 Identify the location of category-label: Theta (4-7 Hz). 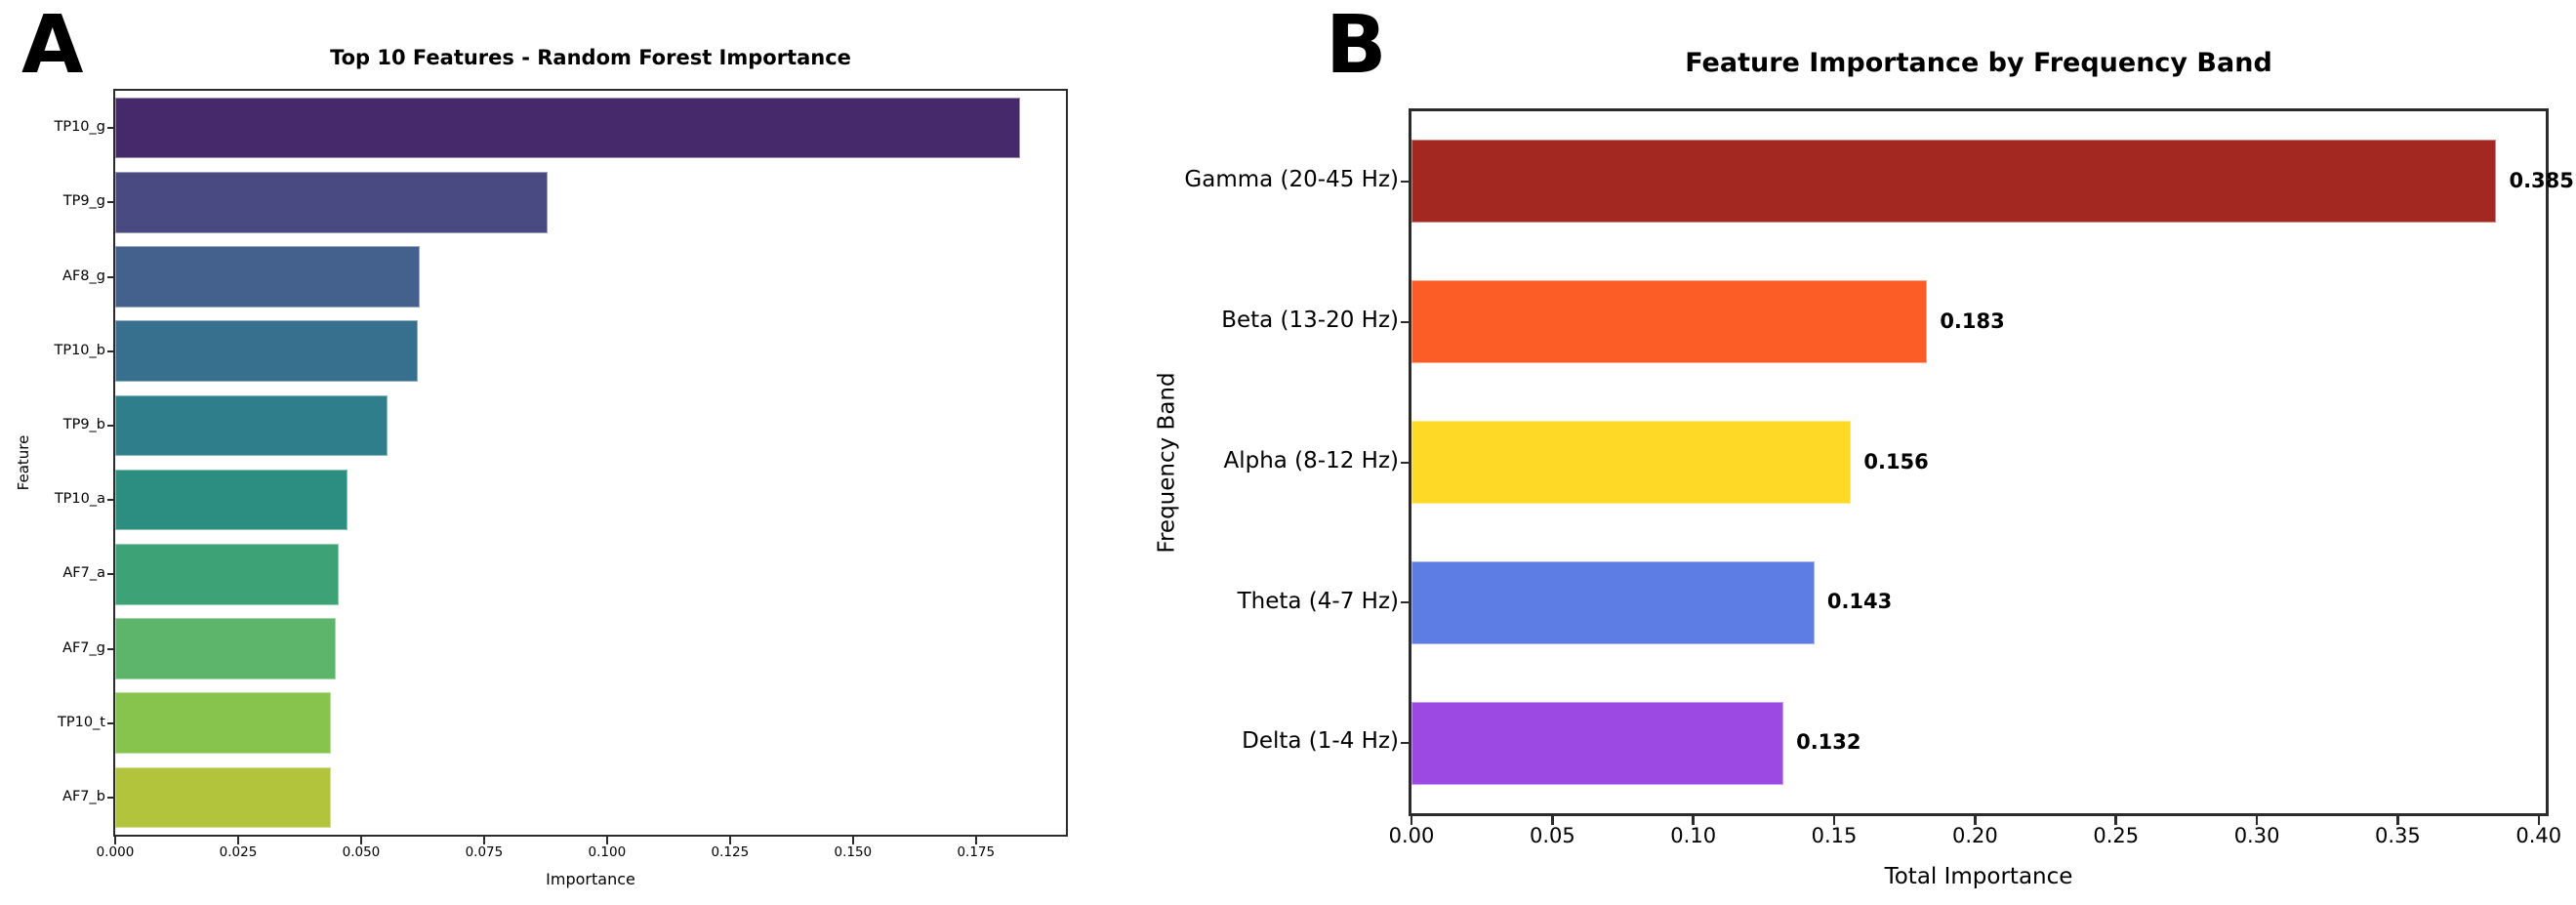
(1318, 601).